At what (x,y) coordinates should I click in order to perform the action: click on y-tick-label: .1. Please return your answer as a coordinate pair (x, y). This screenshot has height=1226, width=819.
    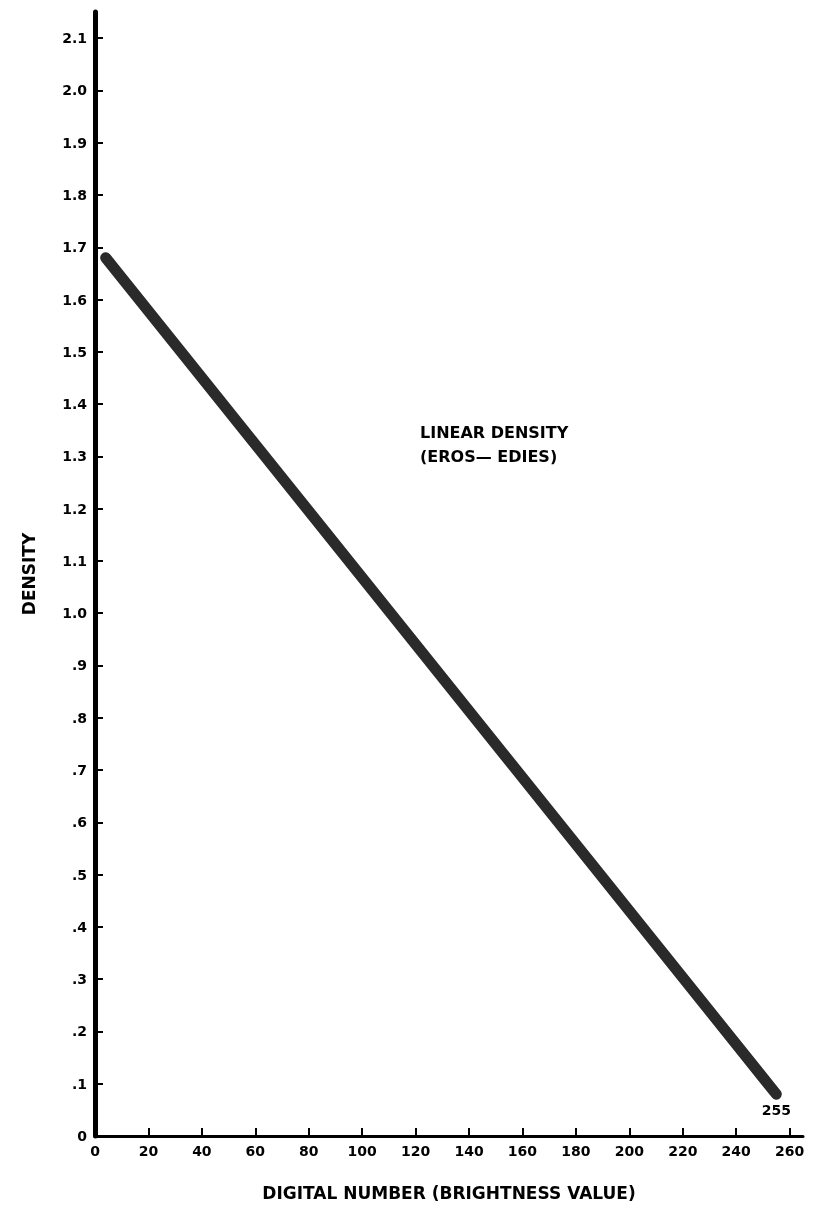
    Looking at the image, I should click on (79, 1083).